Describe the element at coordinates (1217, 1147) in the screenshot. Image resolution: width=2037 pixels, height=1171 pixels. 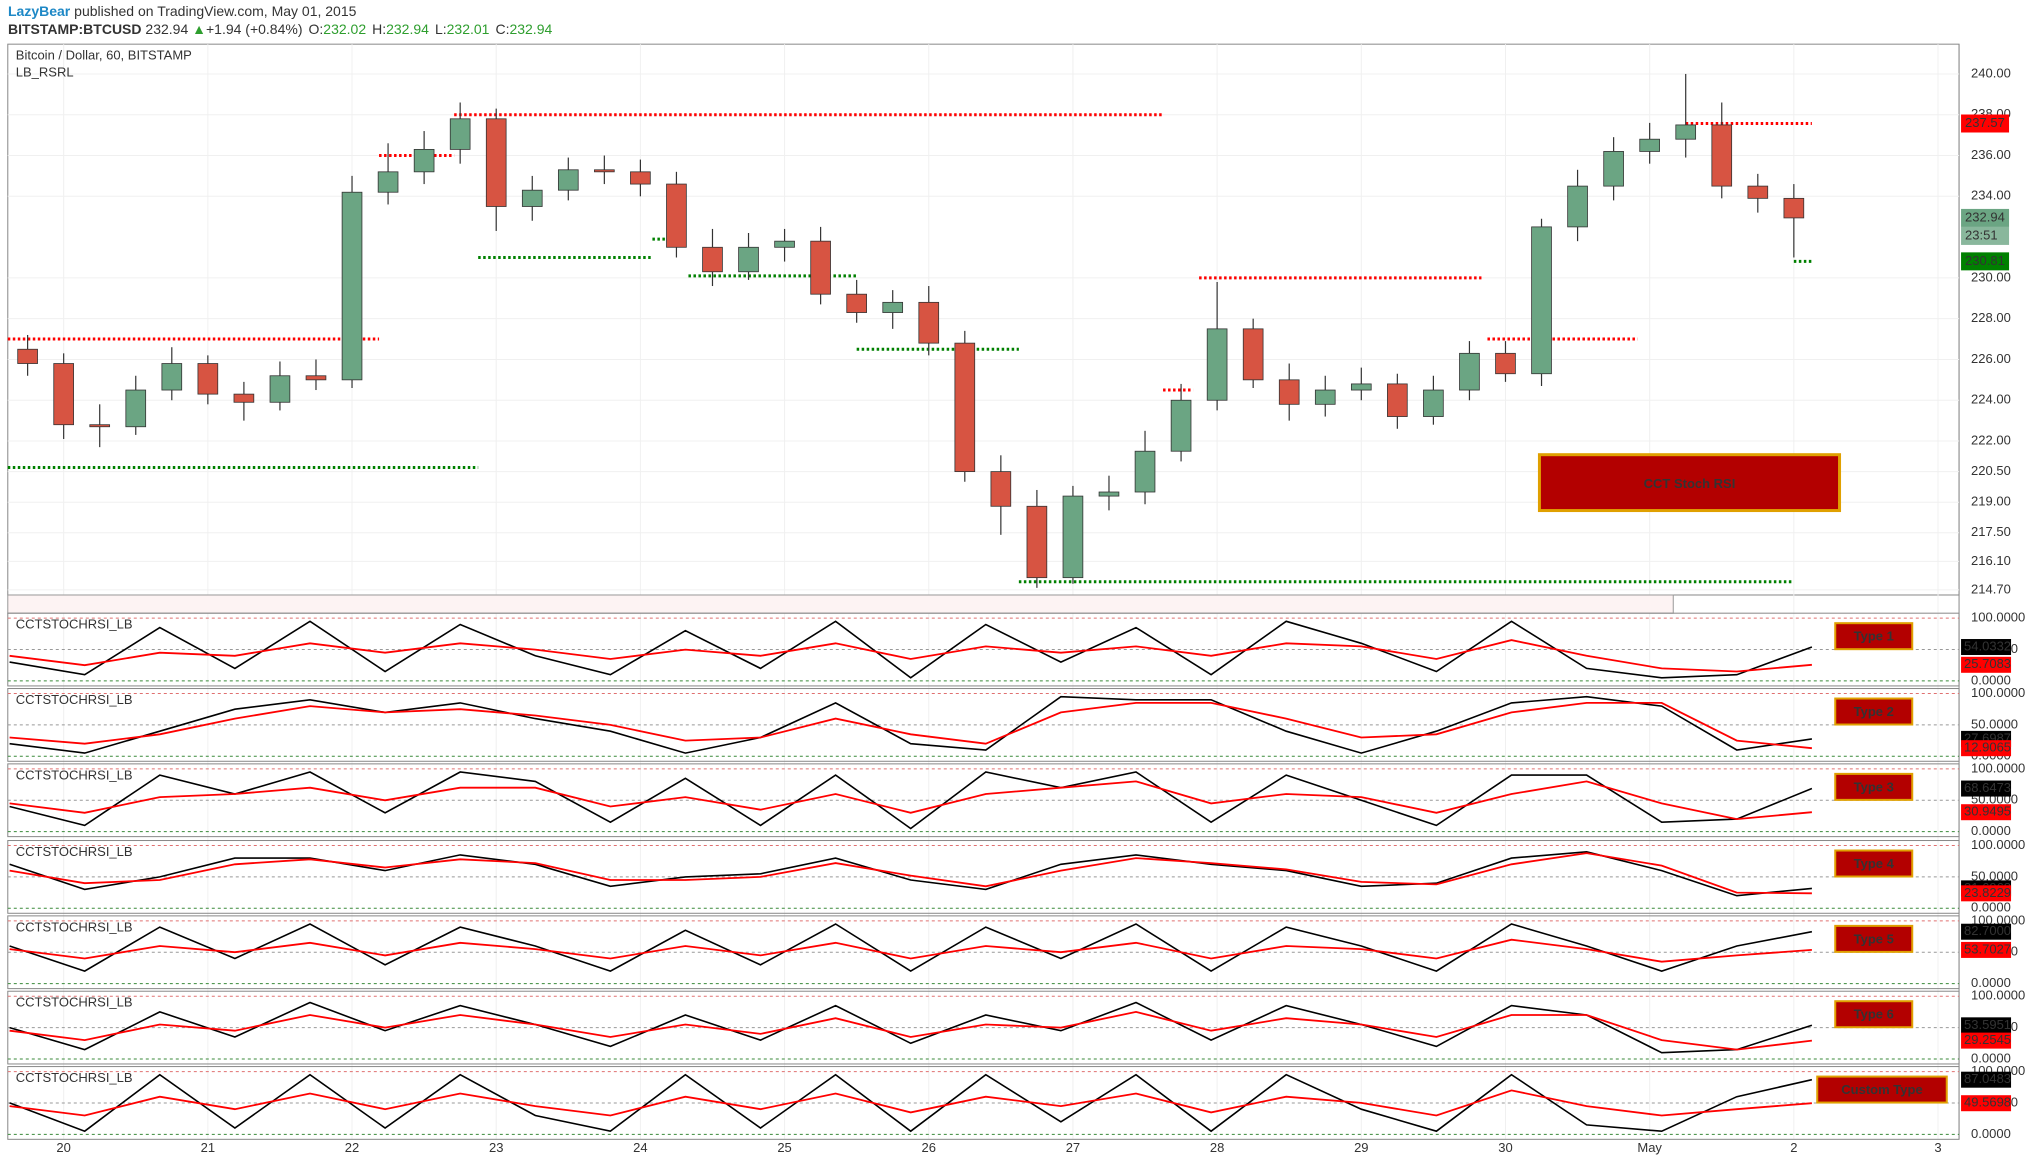
I see `x-tick-label: 28` at that location.